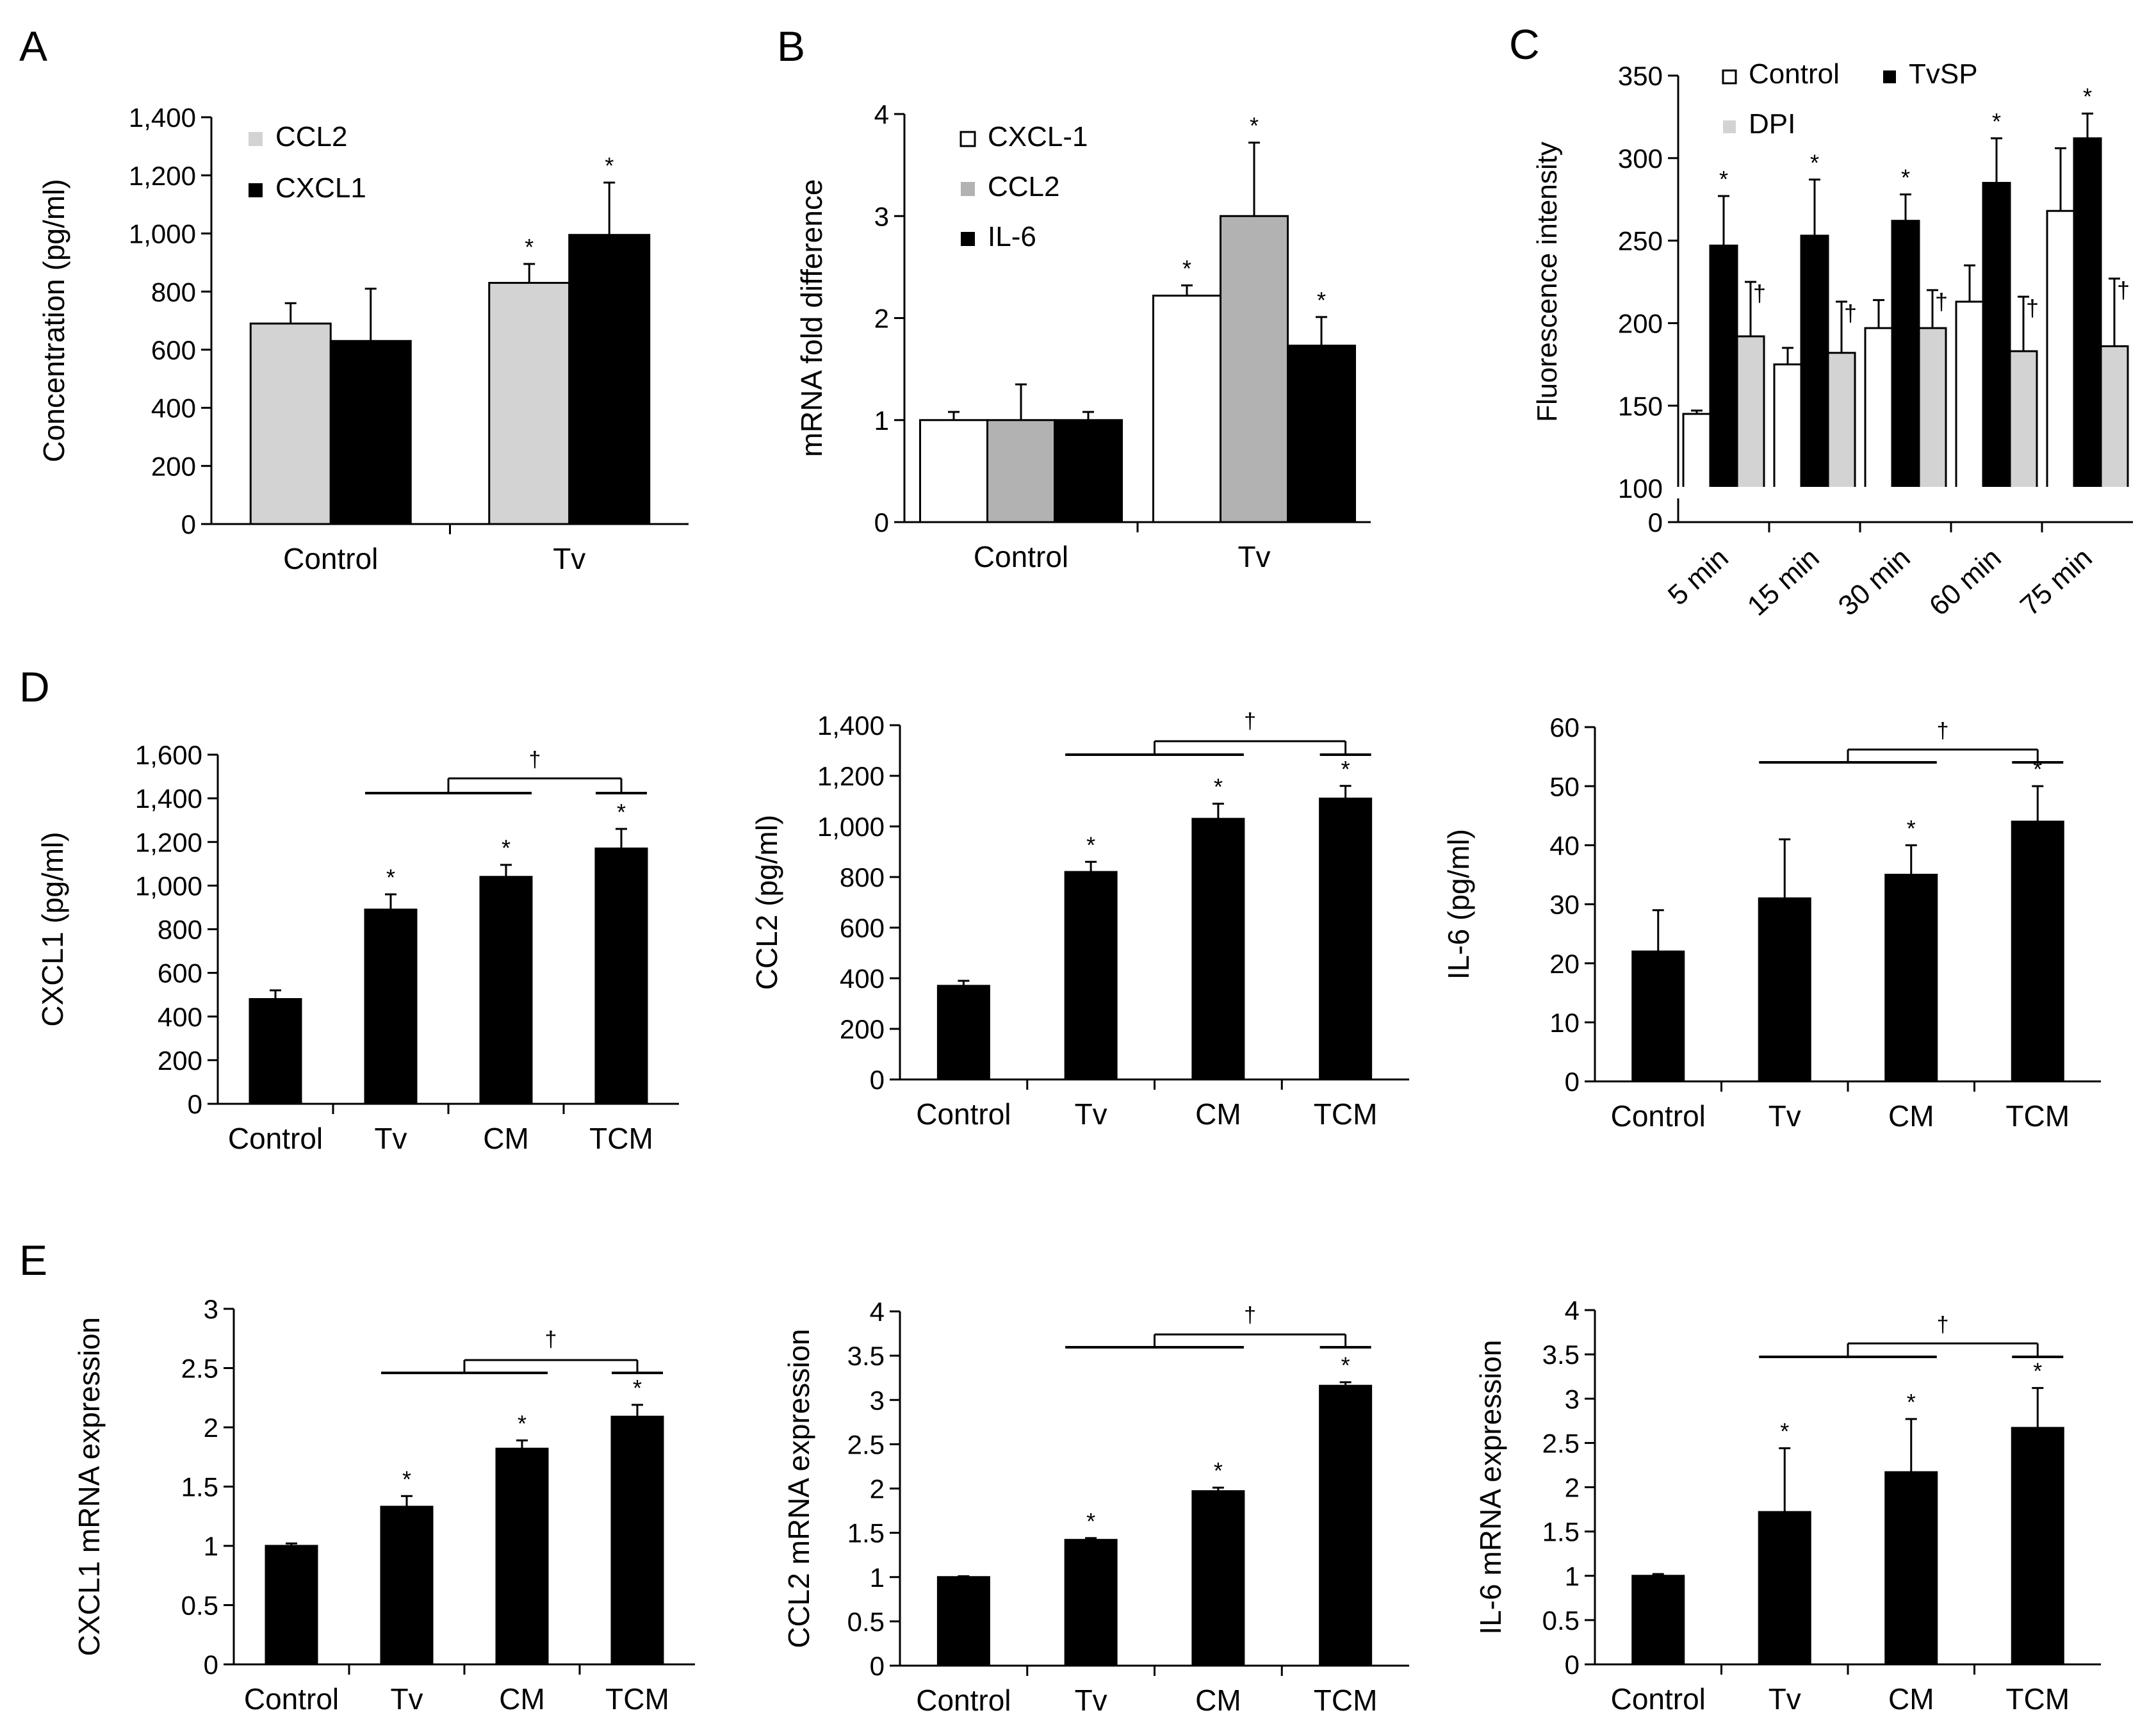 The height and width of the screenshot is (1731, 2156). I want to click on y-axis-label: Concentration (pg/ml), so click(53, 320).